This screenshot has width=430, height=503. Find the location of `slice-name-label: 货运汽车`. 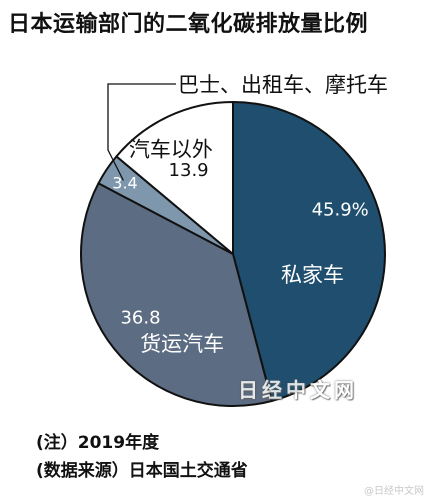

slice-name-label: 货运汽车 is located at coordinates (182, 344).